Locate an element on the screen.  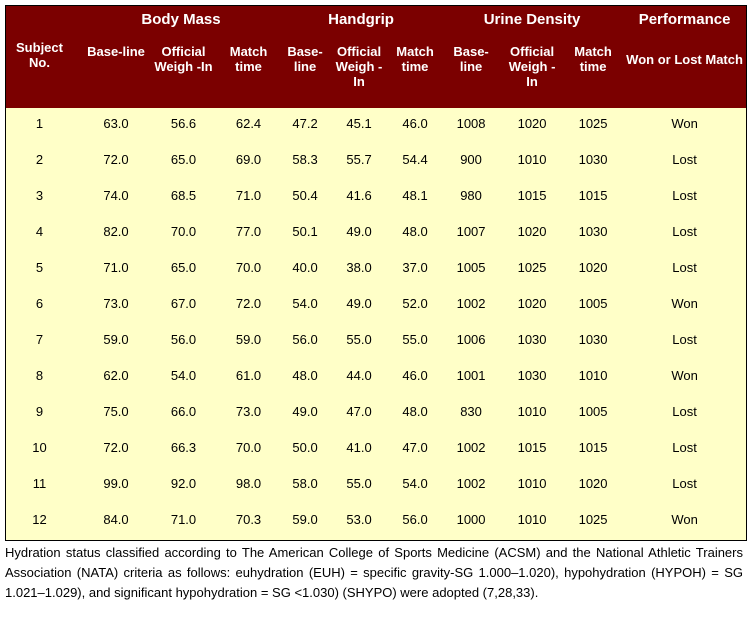
cell-value: 1008 is located at coordinates (471, 123).